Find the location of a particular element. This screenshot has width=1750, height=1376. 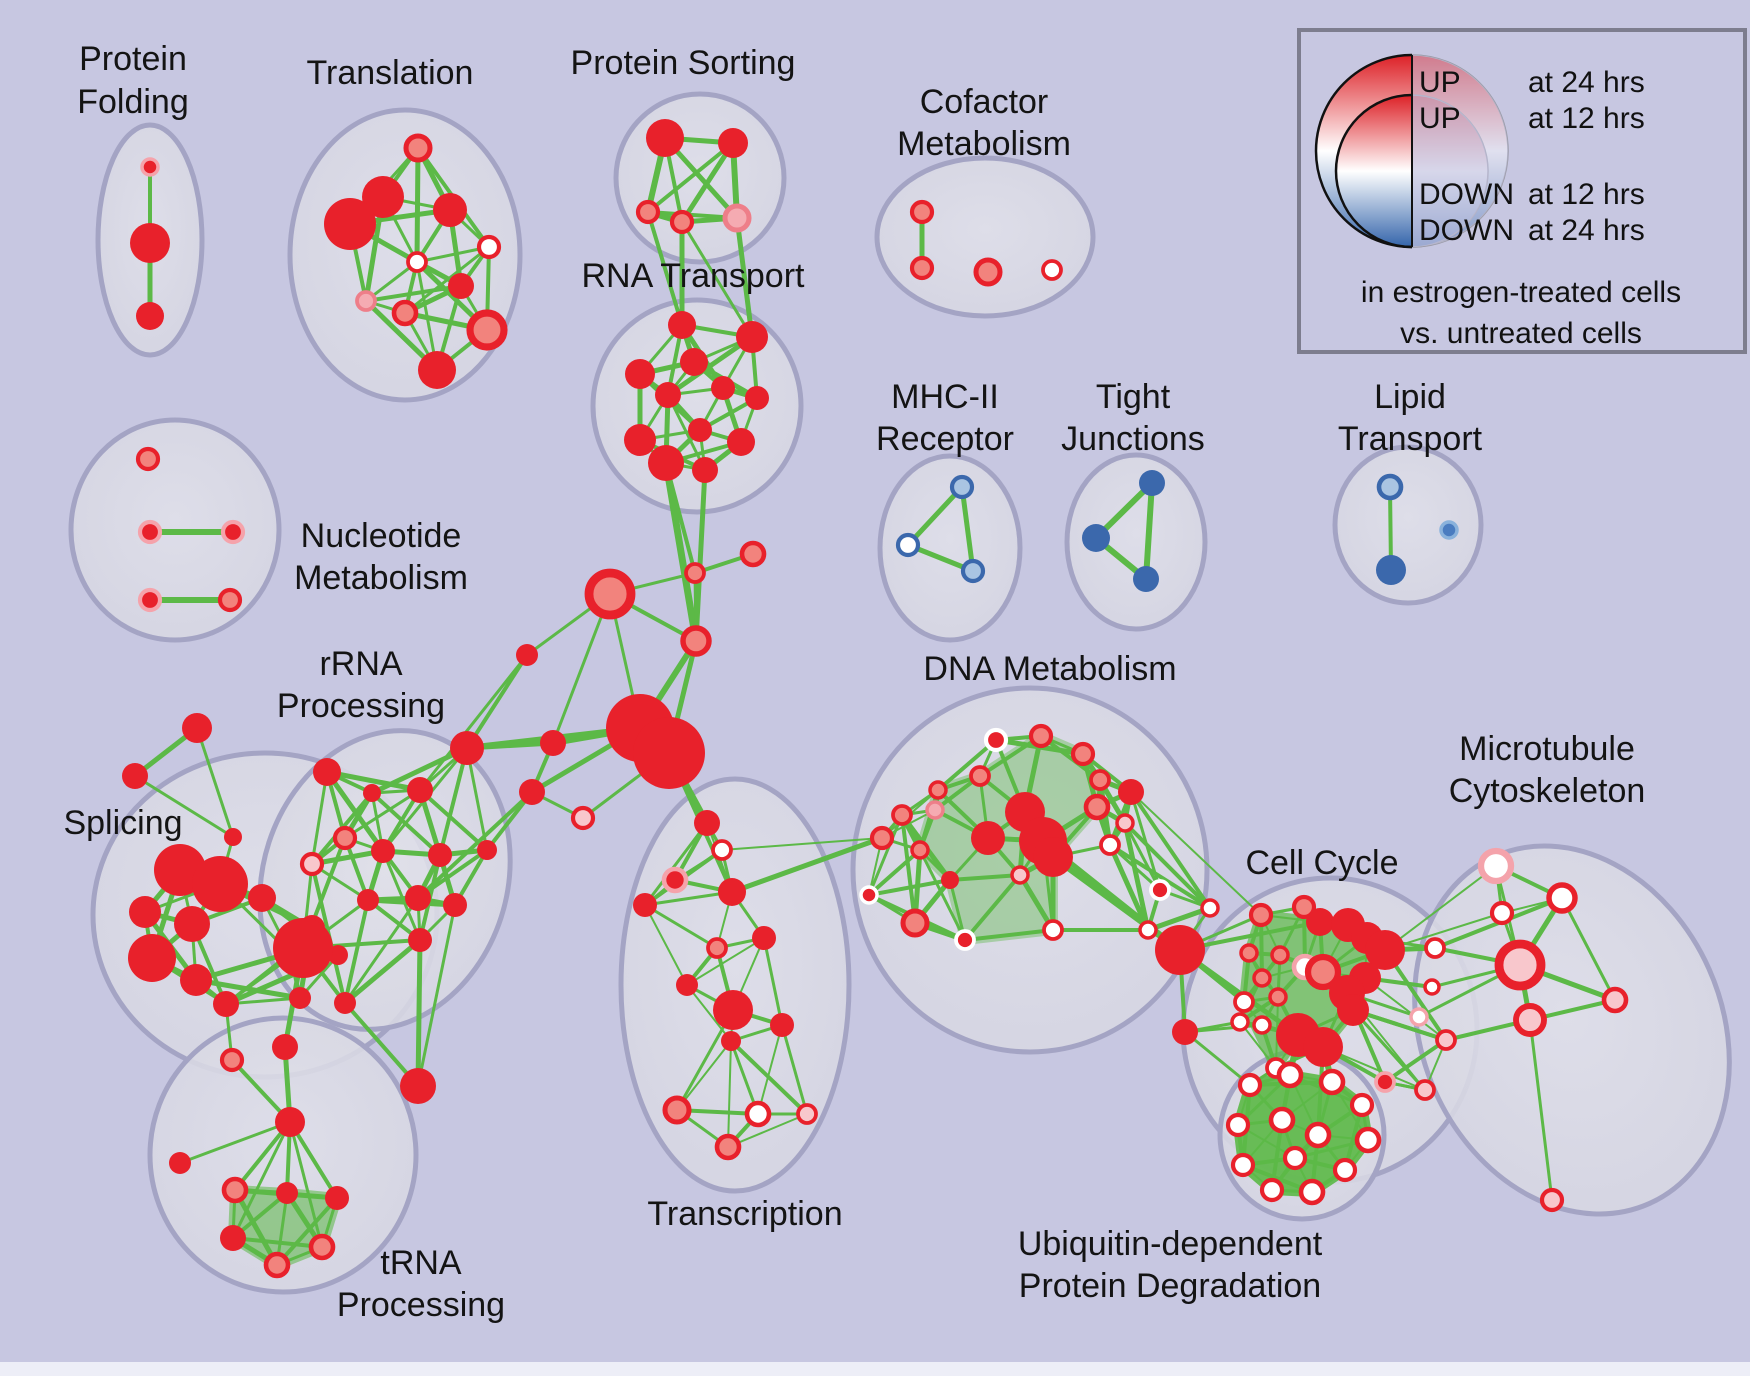

network-node-h2 is located at coordinates (669, 753).